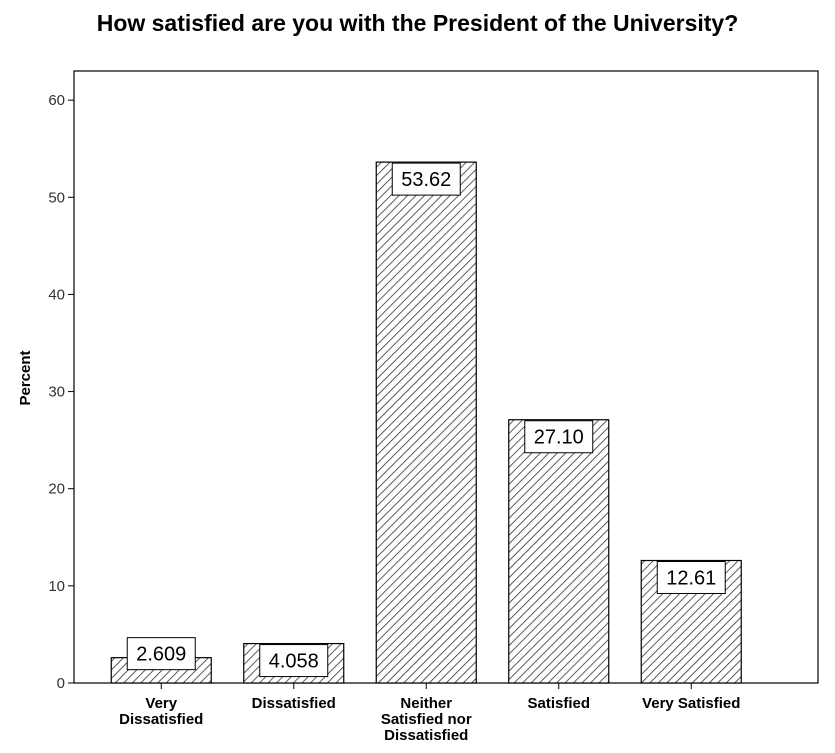 Image resolution: width=835 pixels, height=753 pixels. I want to click on x-tick-label-line: Neither, so click(426, 703).